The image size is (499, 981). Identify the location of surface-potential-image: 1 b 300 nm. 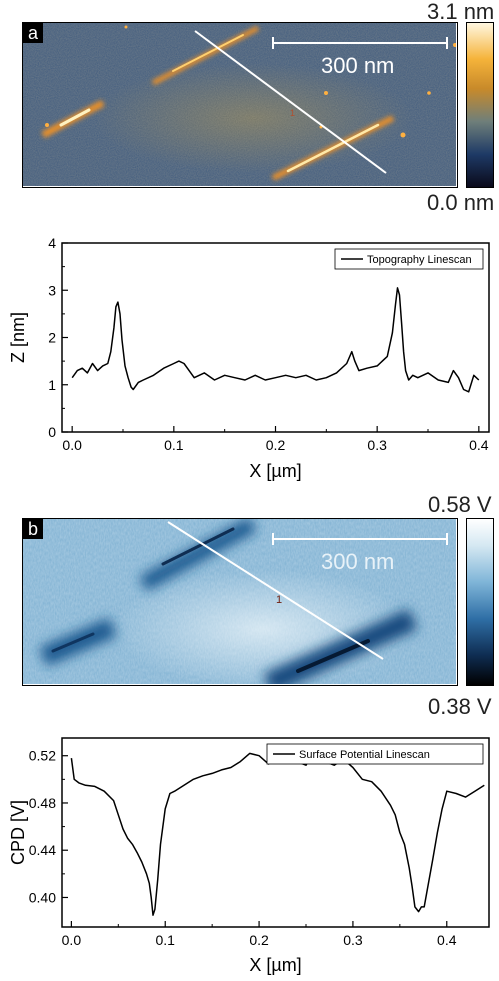
(240, 602).